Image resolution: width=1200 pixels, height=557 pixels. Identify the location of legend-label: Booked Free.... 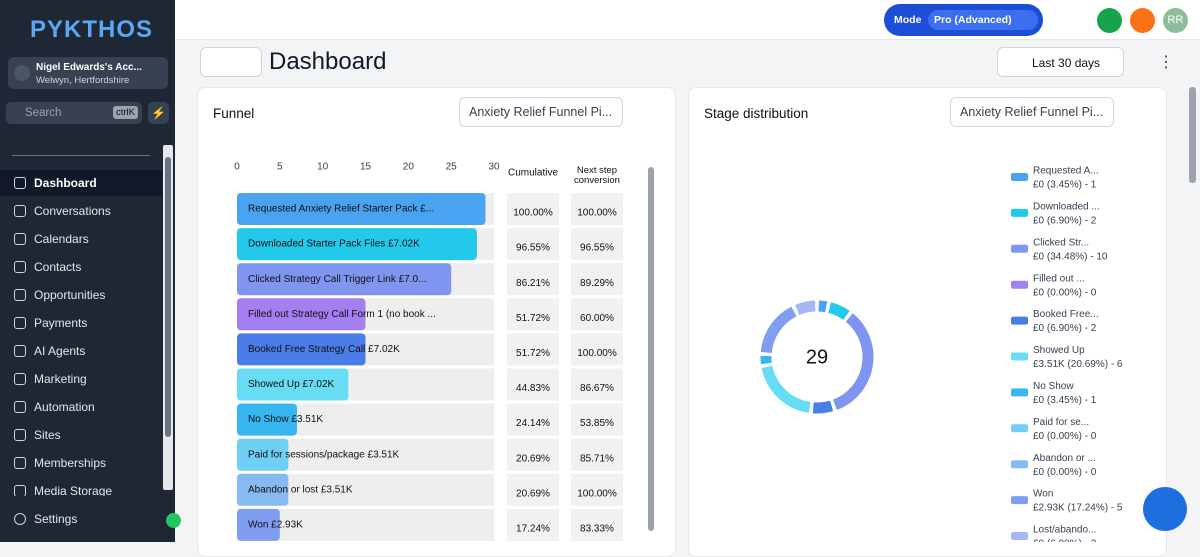
(1066, 314).